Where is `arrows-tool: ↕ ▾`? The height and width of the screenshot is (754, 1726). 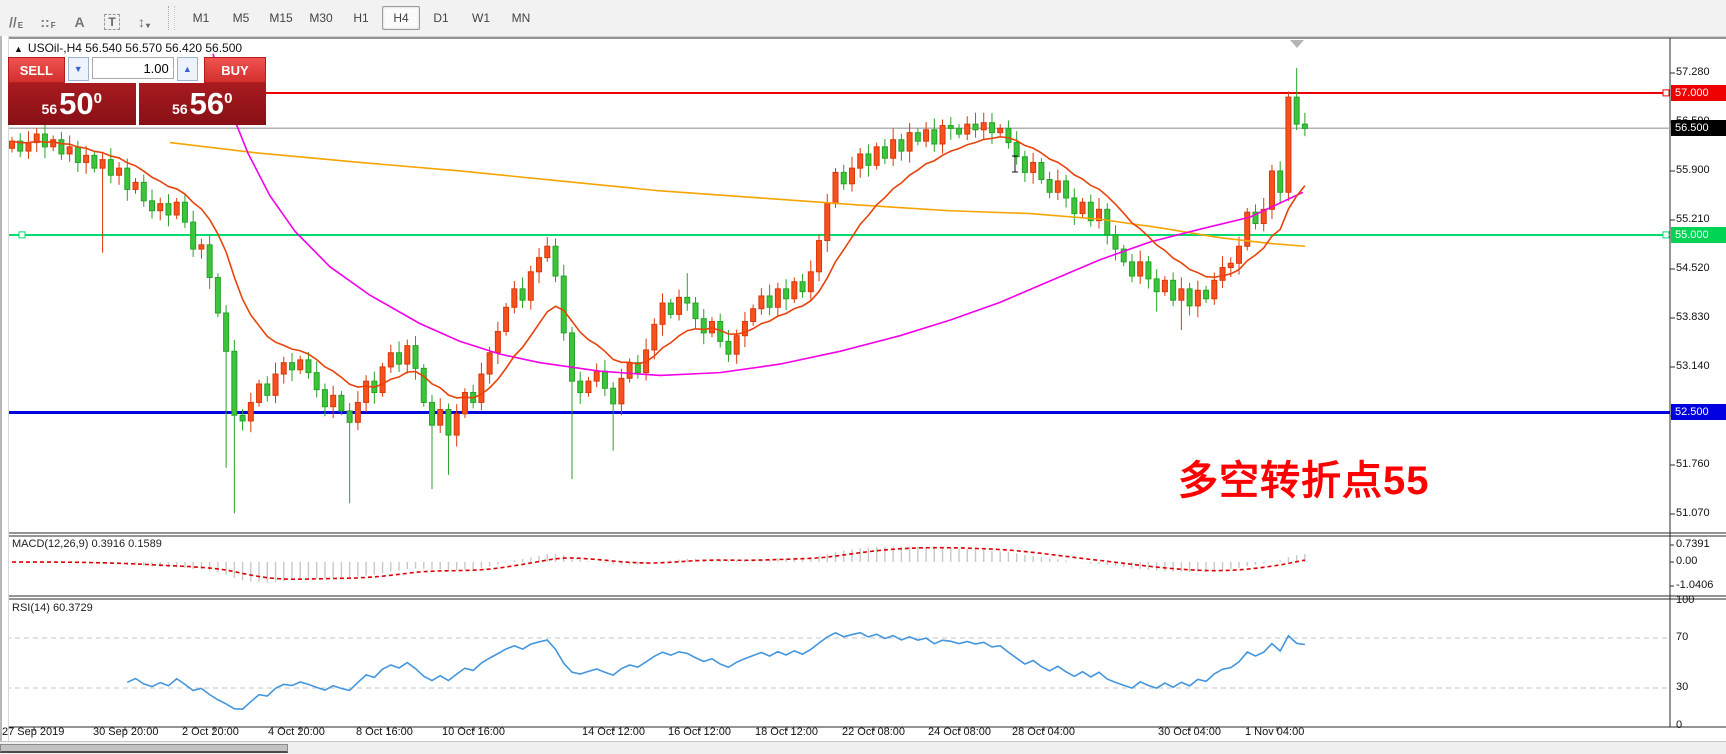 arrows-tool: ↕ ▾ is located at coordinates (143, 22).